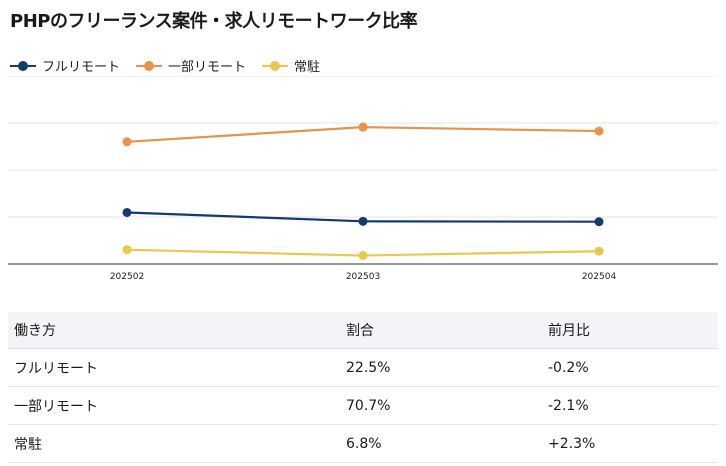 Image resolution: width=726 pixels, height=466 pixels. I want to click on column-header-ratio: 割合, so click(441, 330).